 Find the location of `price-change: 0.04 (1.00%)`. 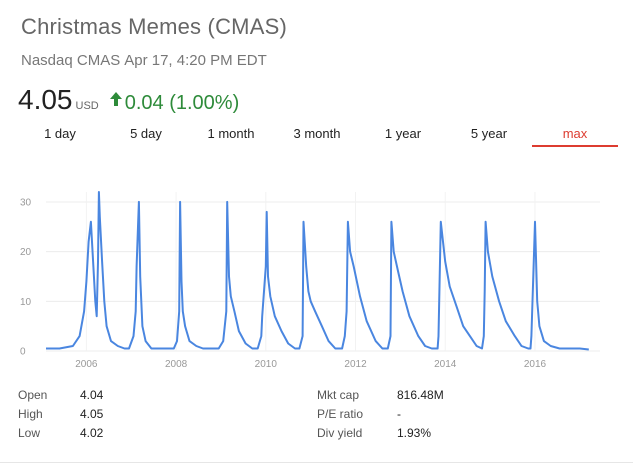

price-change: 0.04 (1.00%) is located at coordinates (182, 103).